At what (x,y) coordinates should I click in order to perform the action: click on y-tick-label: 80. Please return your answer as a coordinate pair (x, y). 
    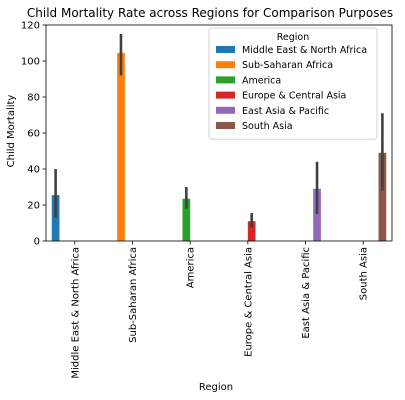
    Looking at the image, I should click on (33, 98).